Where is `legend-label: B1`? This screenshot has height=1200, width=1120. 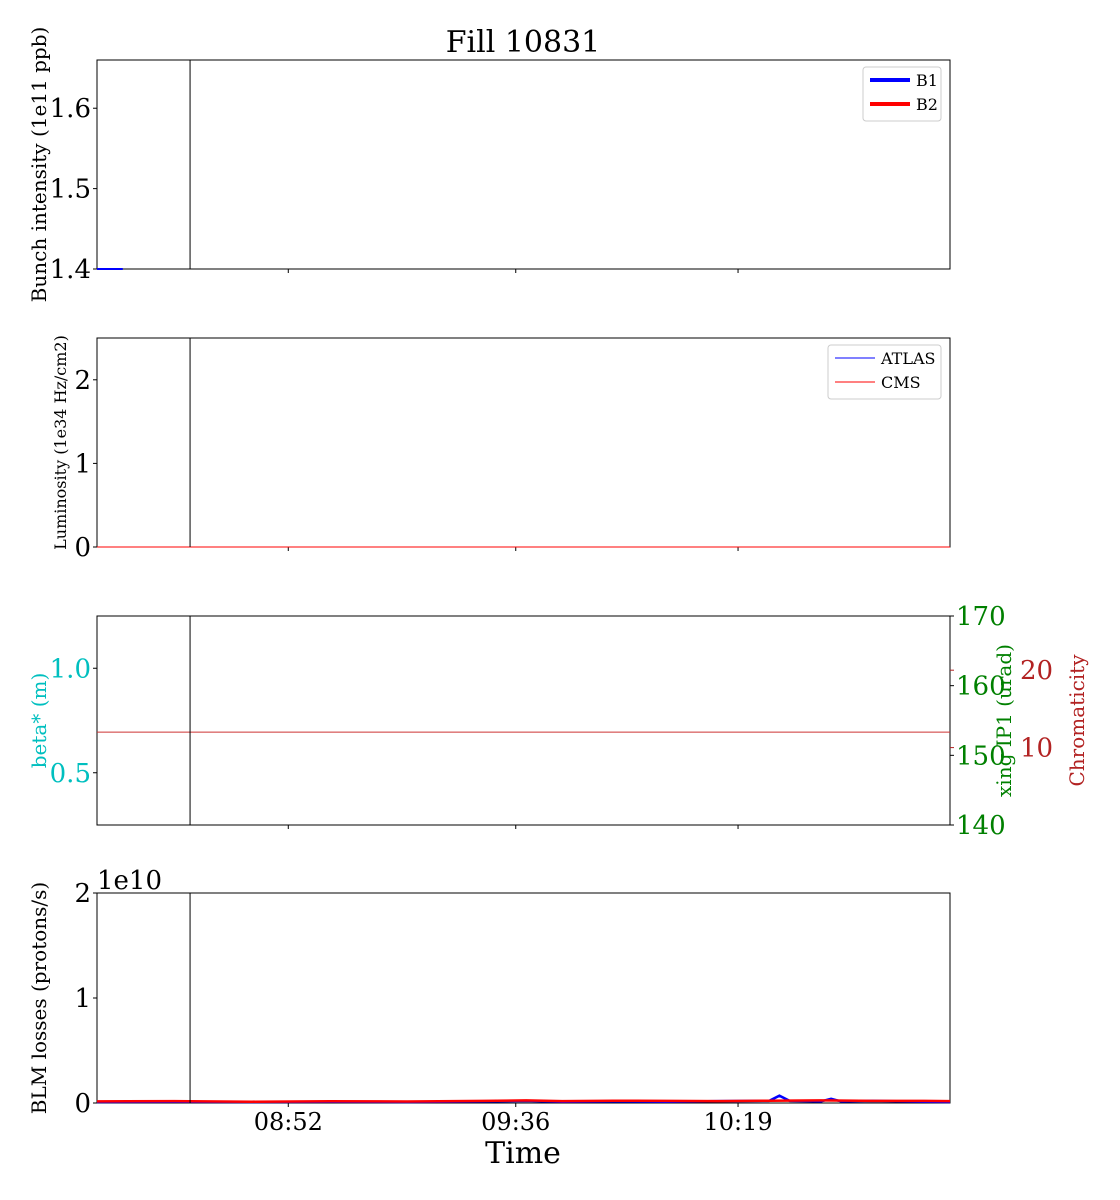 legend-label: B1 is located at coordinates (927, 80).